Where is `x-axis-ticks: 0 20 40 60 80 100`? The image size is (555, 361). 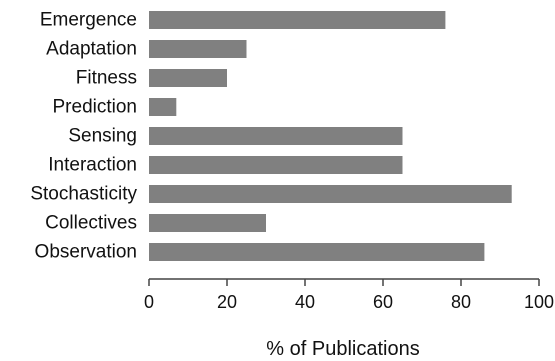
x-axis-ticks: 0 20 40 60 80 100 is located at coordinates (349, 295).